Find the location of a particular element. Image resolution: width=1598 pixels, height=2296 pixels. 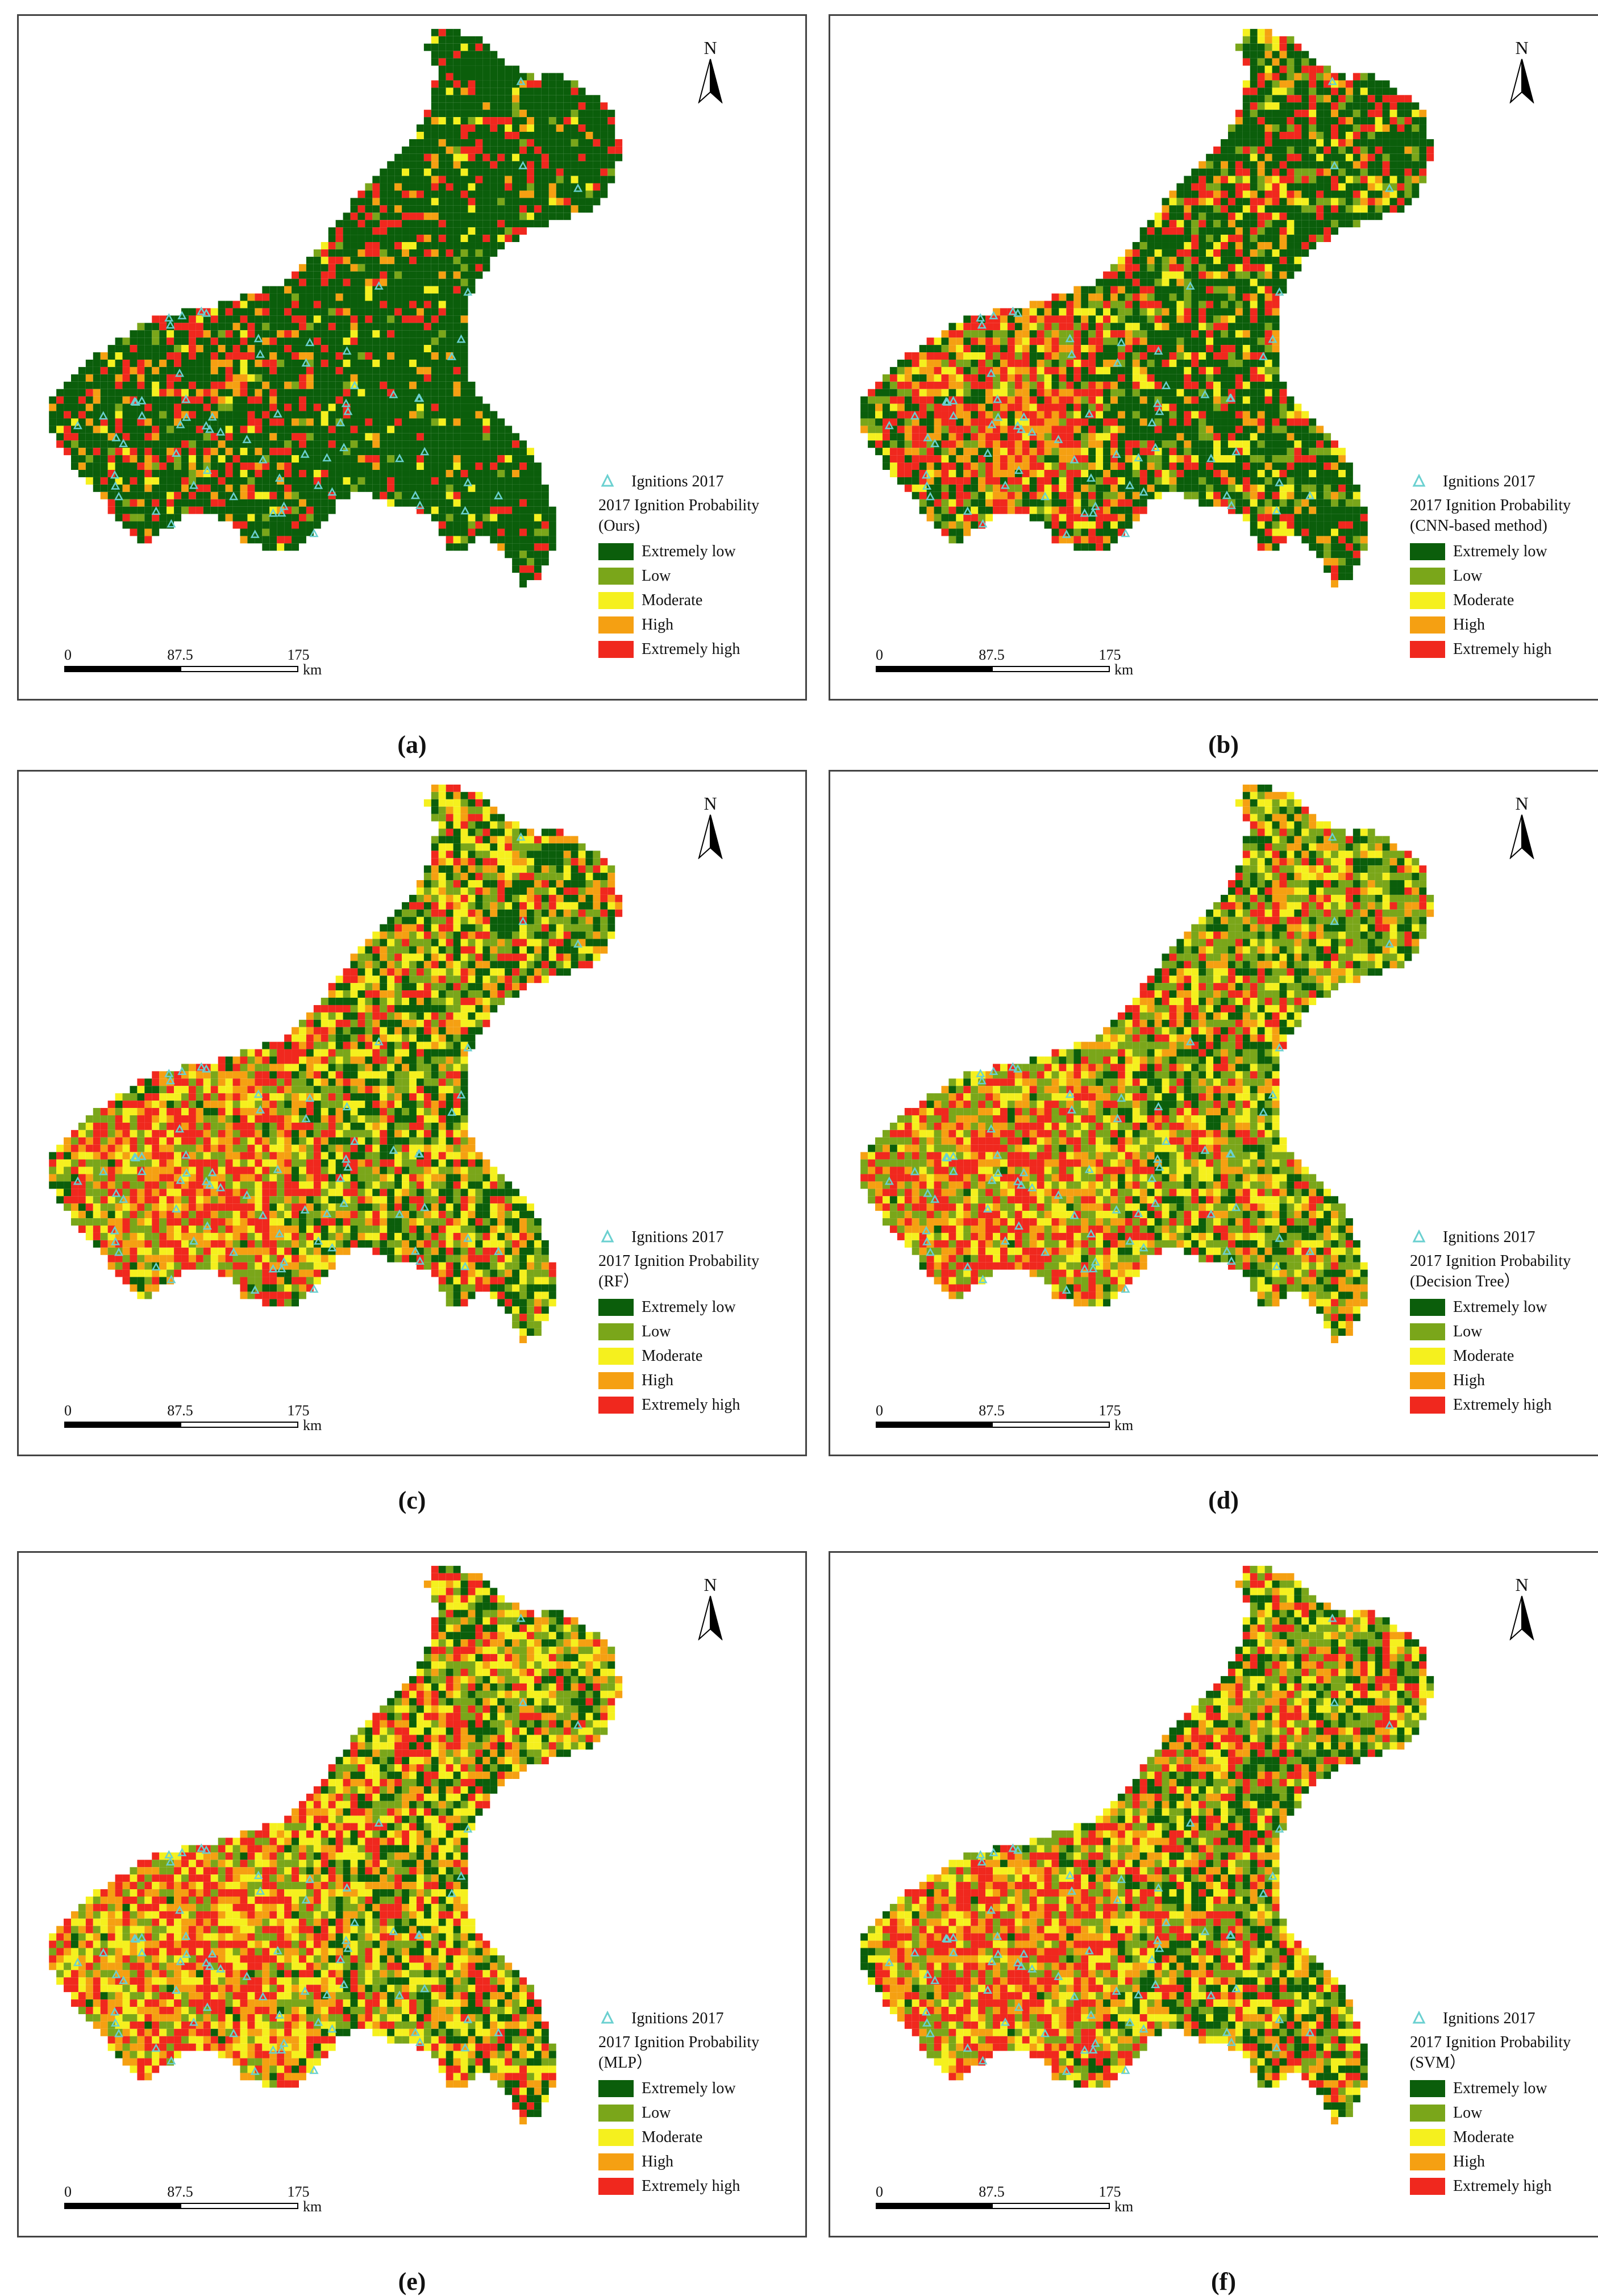

scale-bar-black is located at coordinates (122, 1425).